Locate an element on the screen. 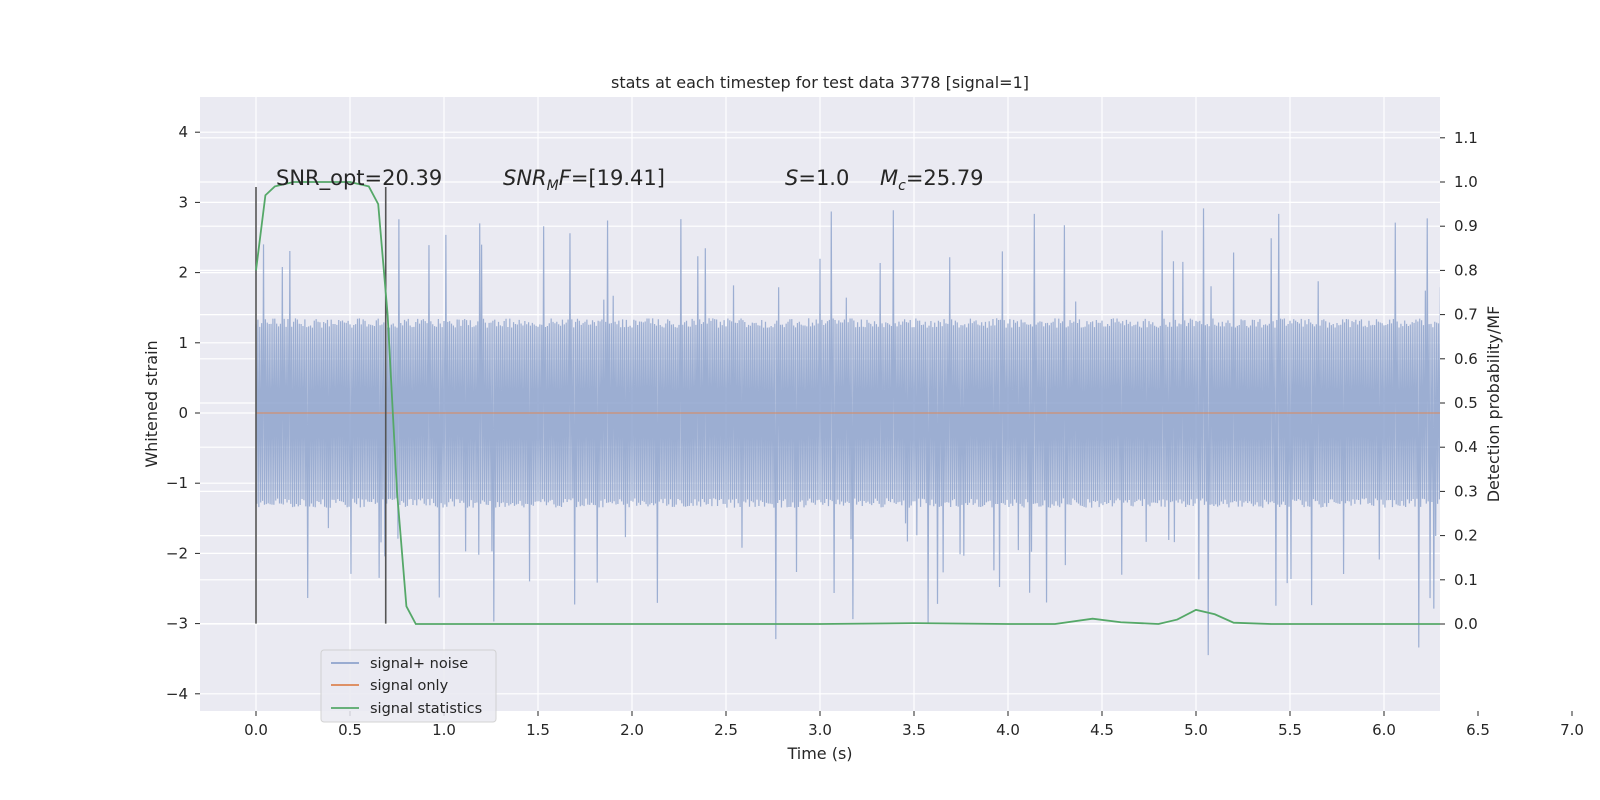 The width and height of the screenshot is (1600, 800). annotation-s-symbol: S is located at coordinates (791, 178).